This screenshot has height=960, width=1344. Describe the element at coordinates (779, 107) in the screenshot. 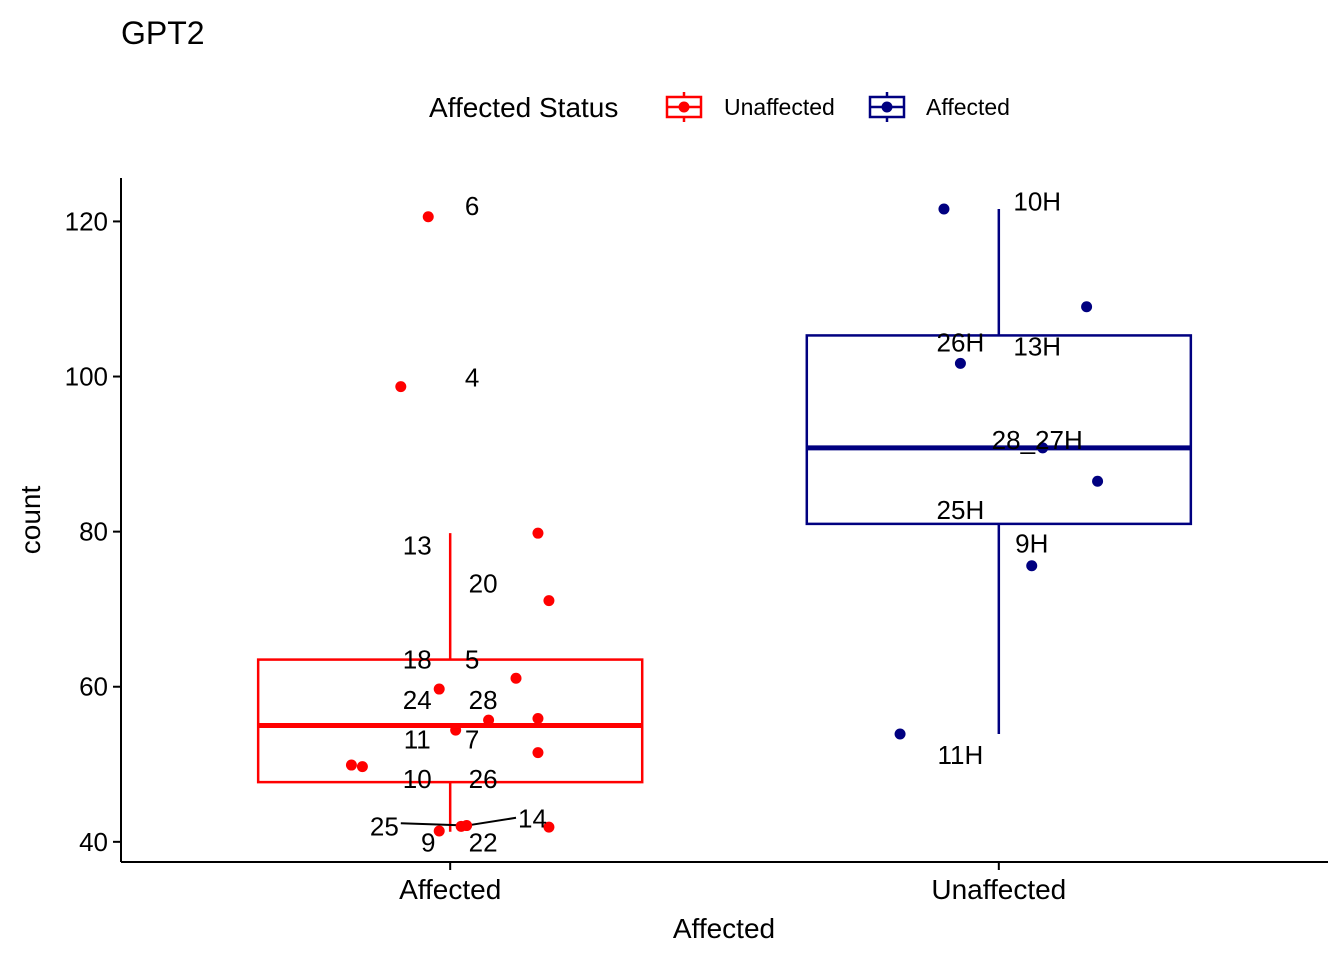

I see `legend-entry-label: Unaffected` at that location.